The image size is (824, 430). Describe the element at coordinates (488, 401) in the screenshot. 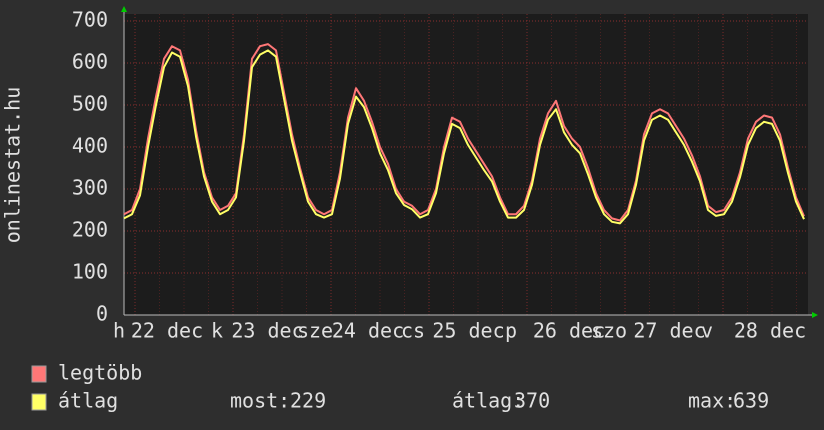

I see `stat-label: átlag:` at that location.